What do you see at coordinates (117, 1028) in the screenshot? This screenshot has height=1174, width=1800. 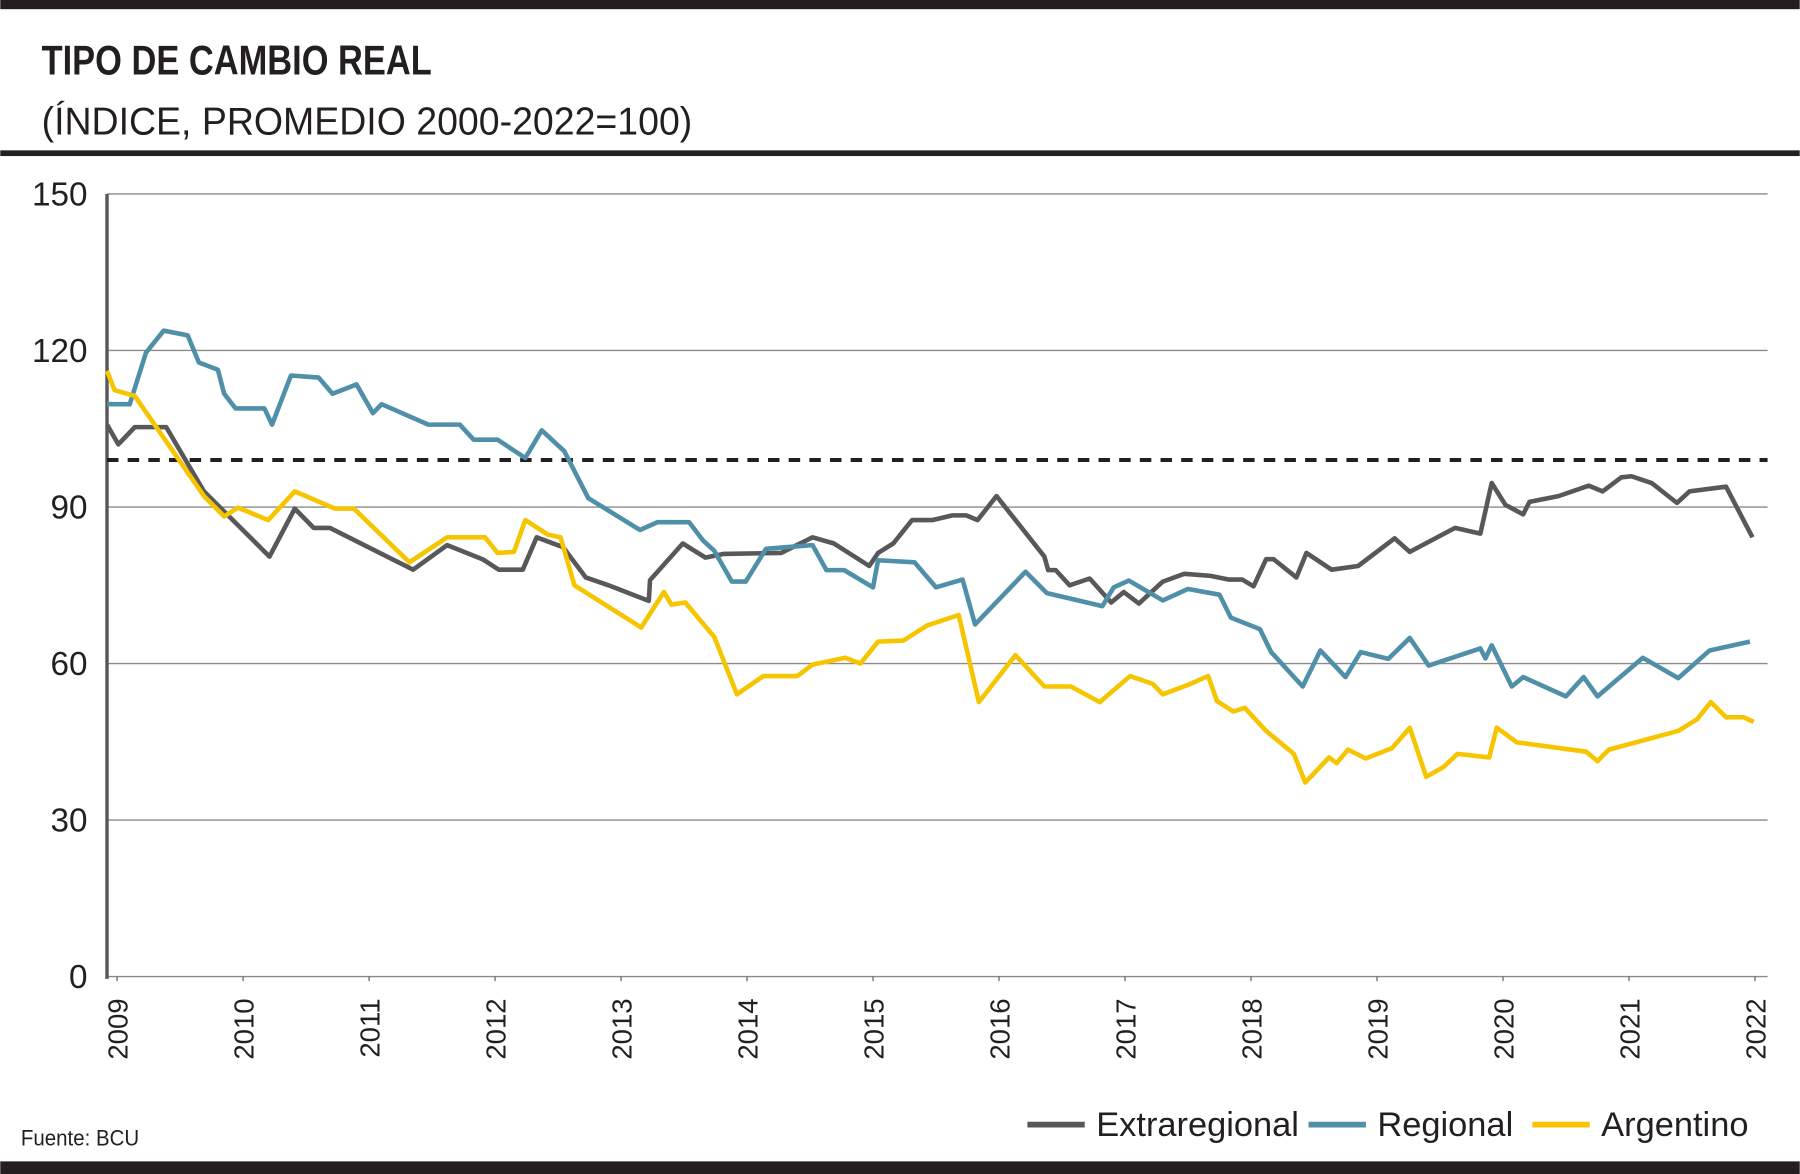 I see `x-tick-label: 2009` at bounding box center [117, 1028].